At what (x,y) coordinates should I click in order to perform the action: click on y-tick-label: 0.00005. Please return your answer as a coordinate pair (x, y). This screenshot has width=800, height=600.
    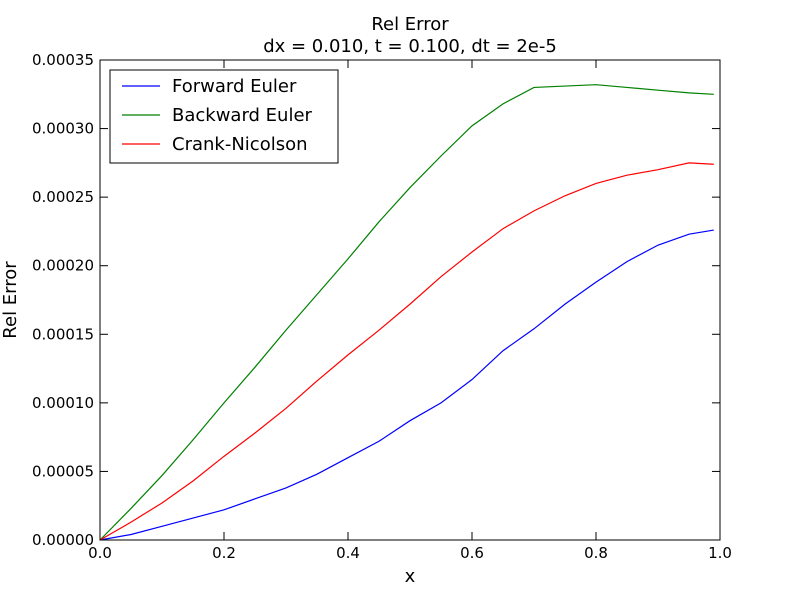
    Looking at the image, I should click on (63, 471).